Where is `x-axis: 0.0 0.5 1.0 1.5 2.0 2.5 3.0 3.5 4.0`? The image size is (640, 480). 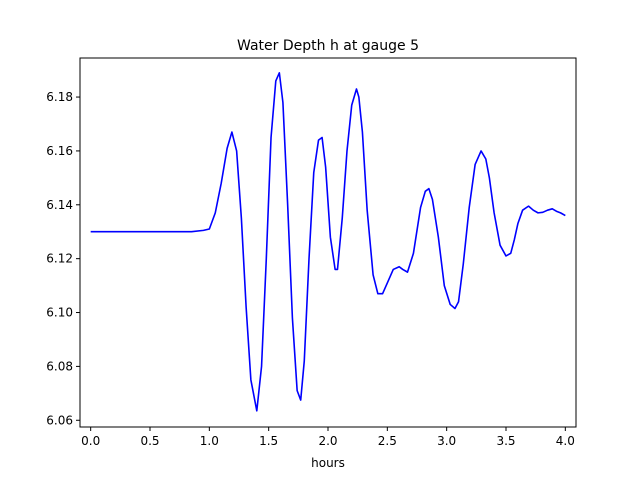
x-axis: 0.0 0.5 1.0 1.5 2.0 2.5 3.0 3.5 4.0 is located at coordinates (328, 437).